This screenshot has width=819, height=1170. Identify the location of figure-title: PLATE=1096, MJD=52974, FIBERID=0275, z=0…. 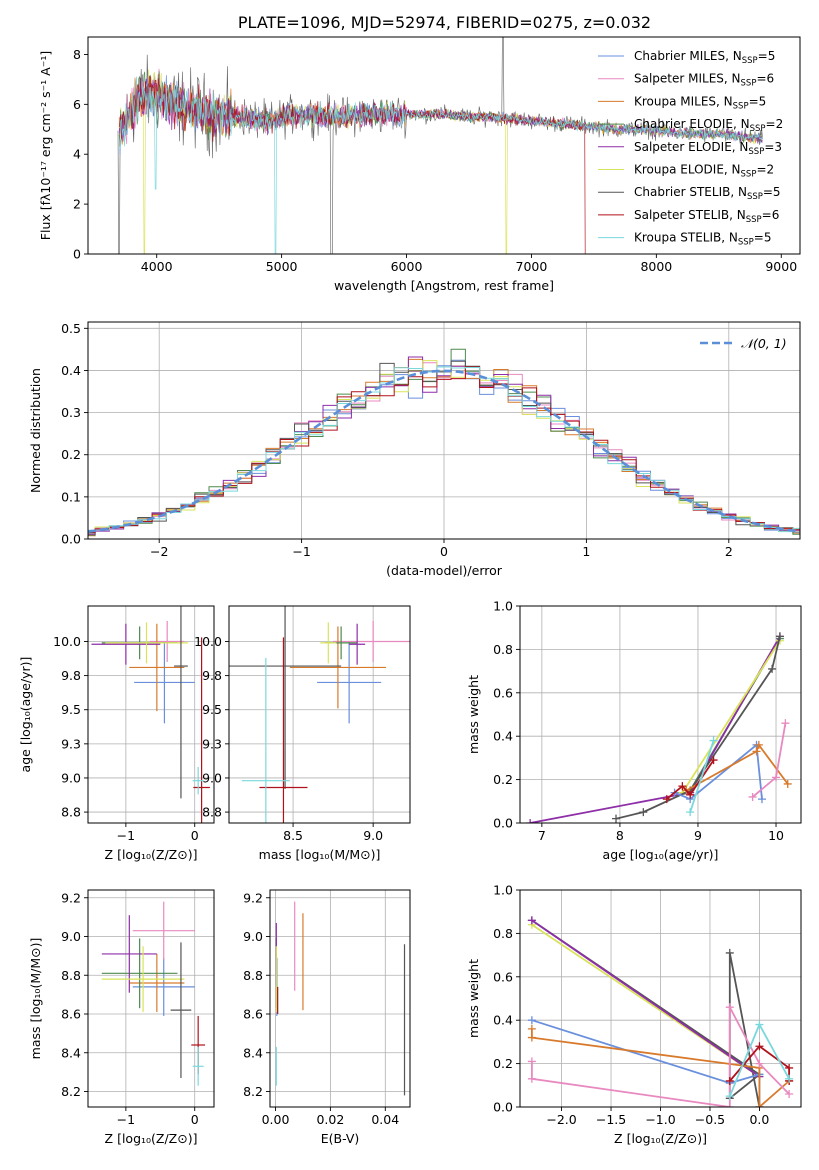
(444, 22).